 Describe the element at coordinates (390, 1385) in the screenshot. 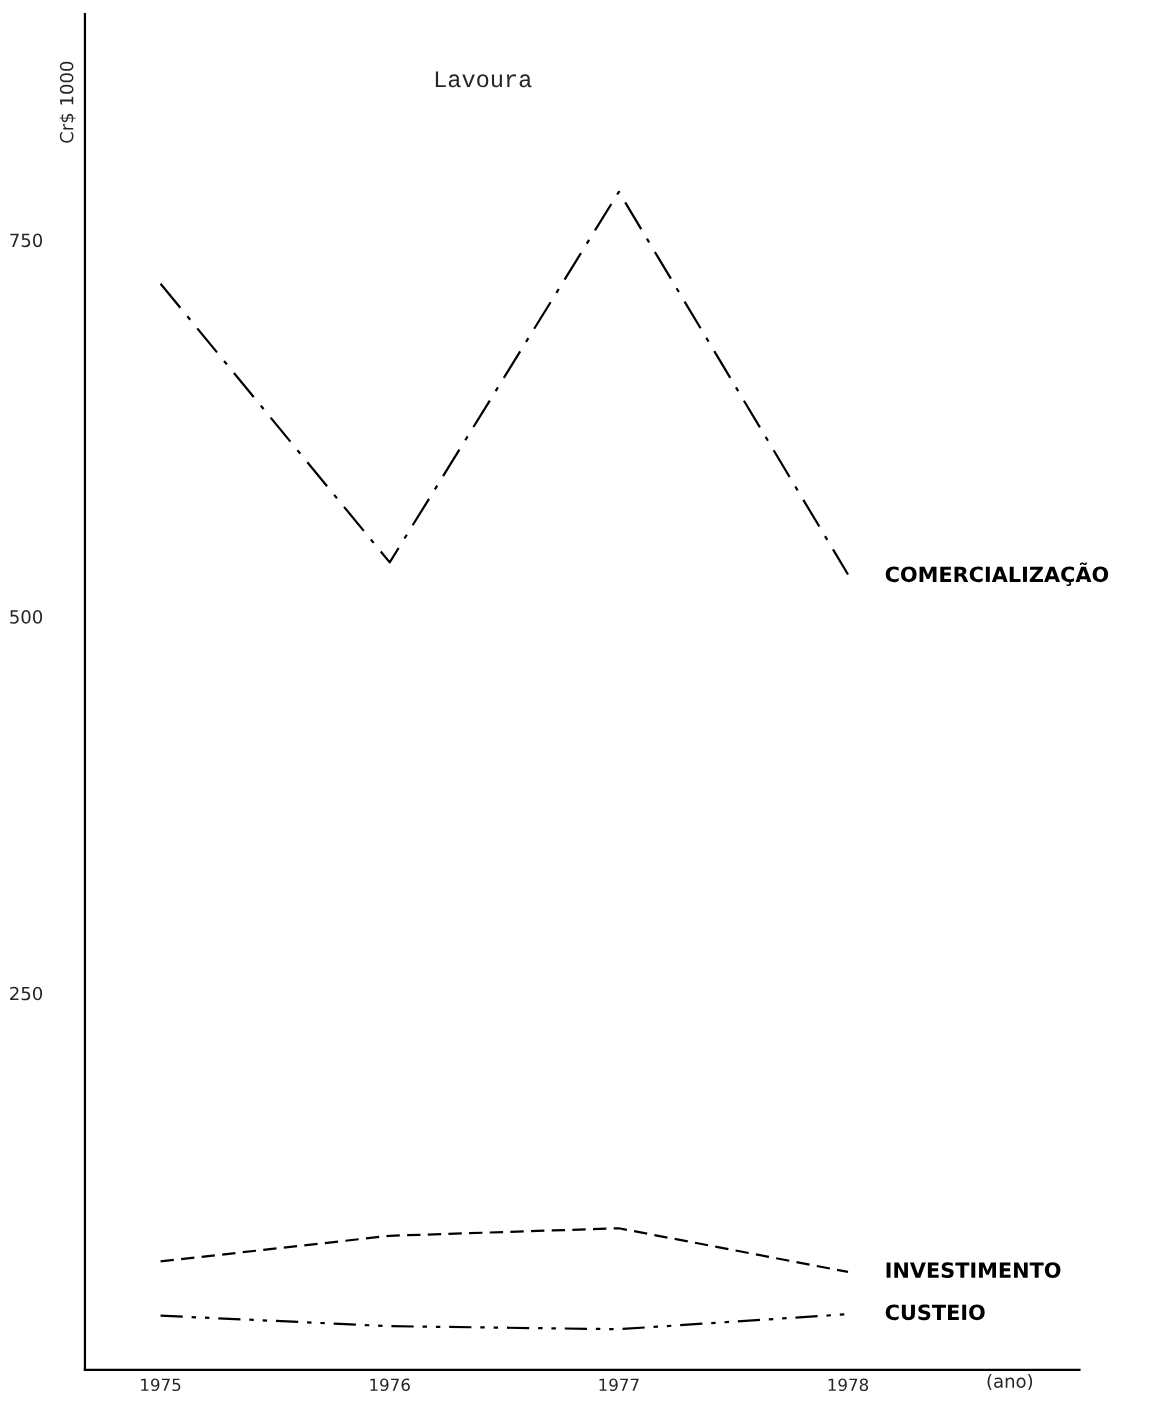

I see `x-tick-label: 1976` at that location.